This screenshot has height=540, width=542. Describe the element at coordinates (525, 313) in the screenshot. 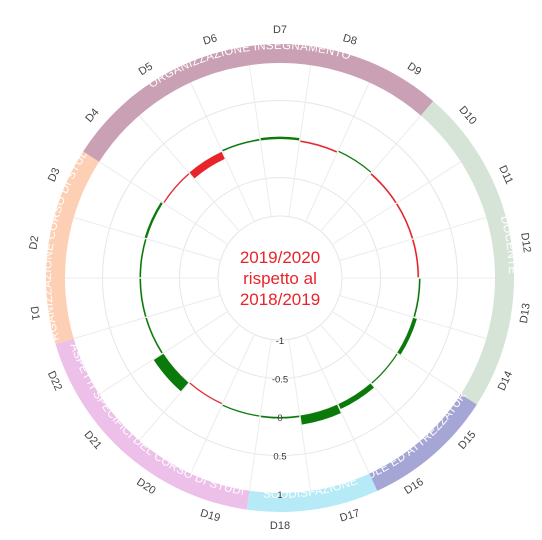

I see `segment-label: D13` at that location.